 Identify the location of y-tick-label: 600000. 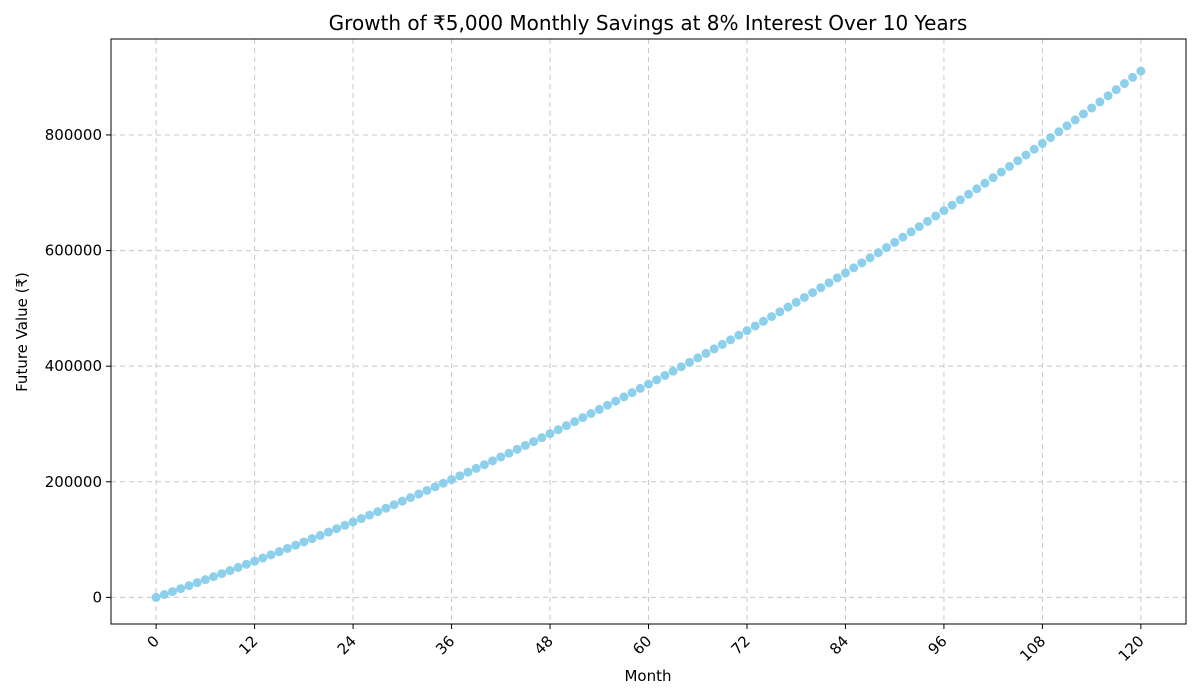
(73, 251).